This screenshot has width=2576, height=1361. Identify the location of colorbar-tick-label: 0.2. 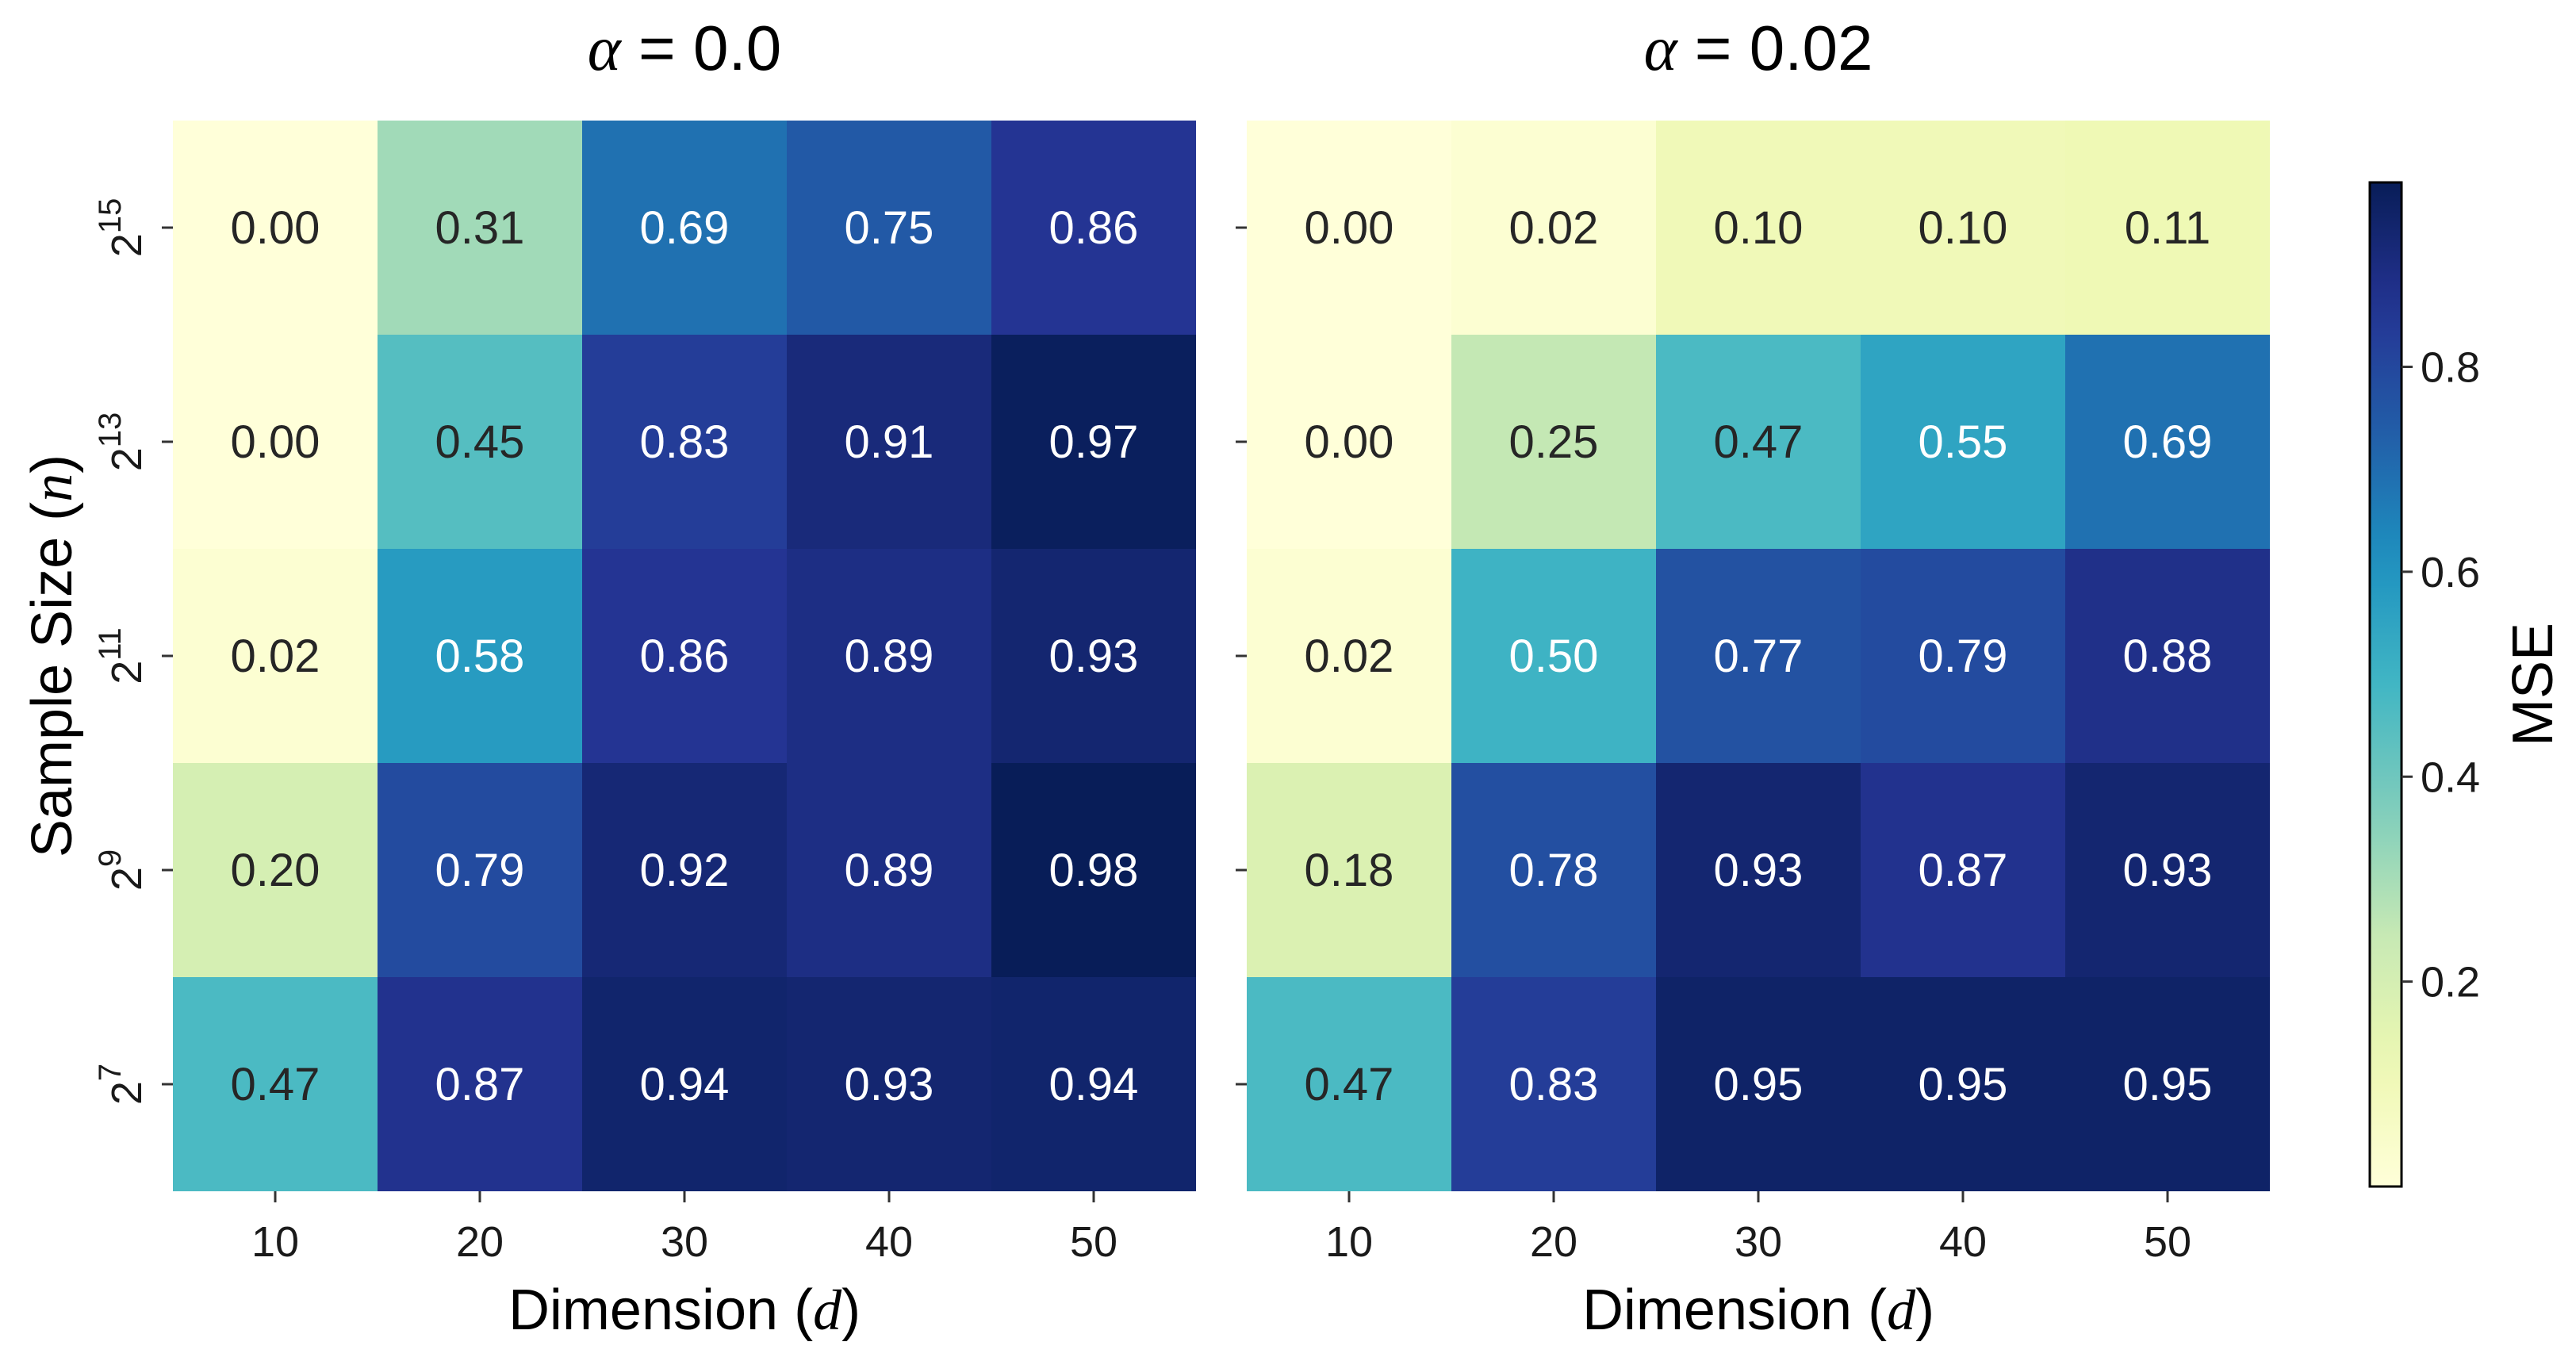
(2450, 983).